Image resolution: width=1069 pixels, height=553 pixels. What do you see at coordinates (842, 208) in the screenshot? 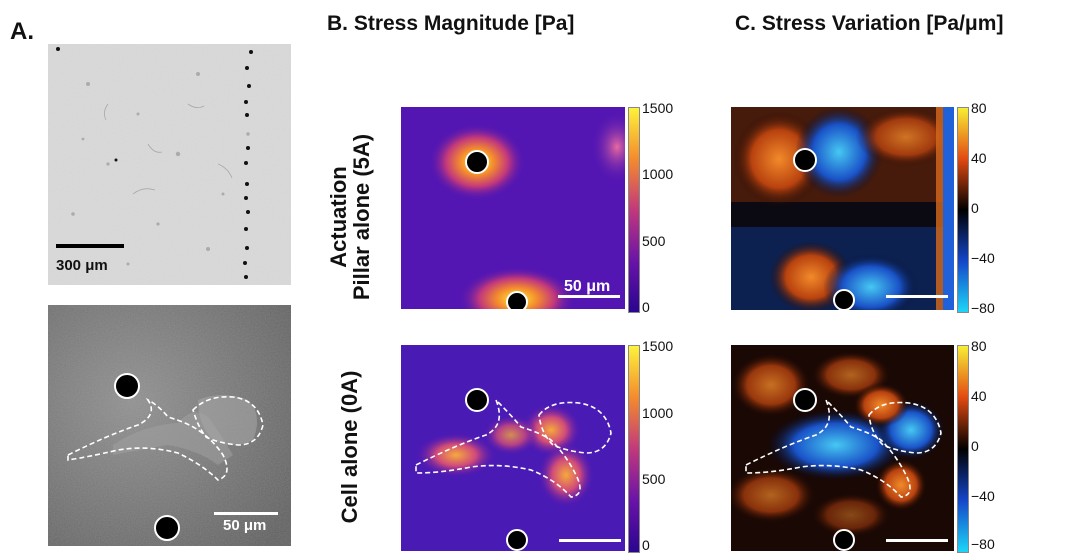
I see `stress-variation-map-pillar` at bounding box center [842, 208].